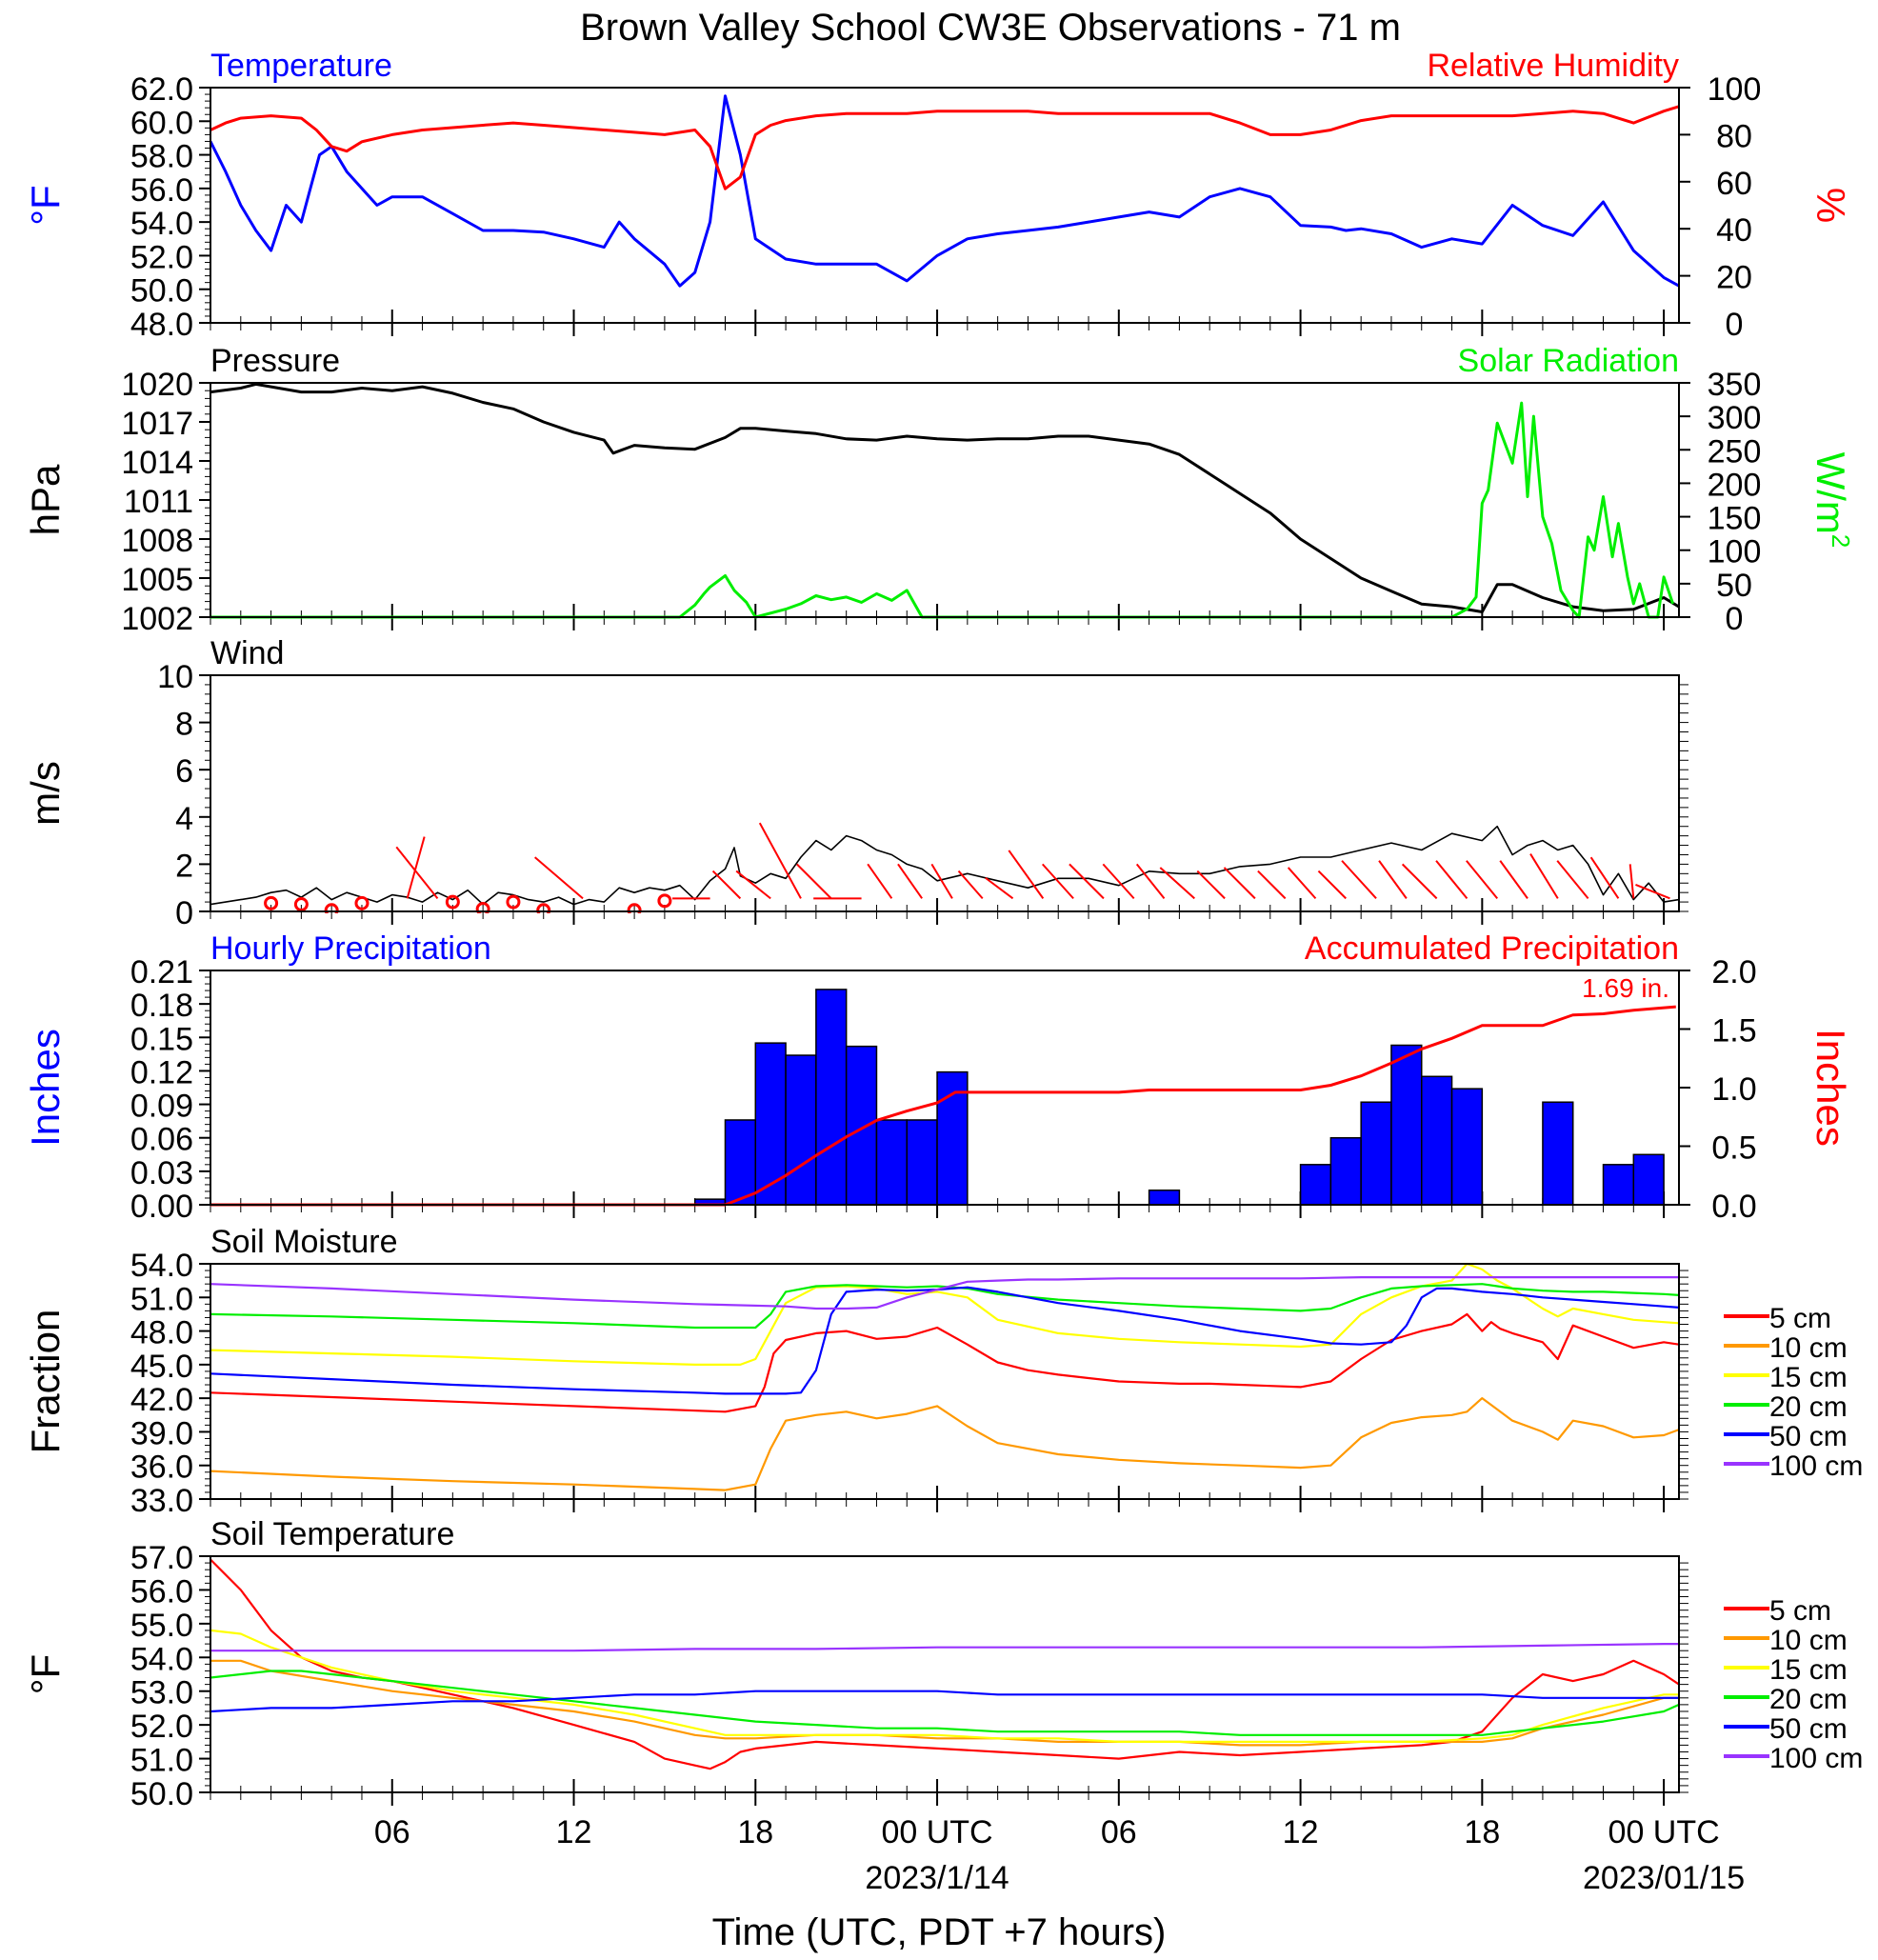 The height and width of the screenshot is (1960, 1878). Describe the element at coordinates (1734, 278) in the screenshot. I see `y-tick-label-right: 20` at that location.